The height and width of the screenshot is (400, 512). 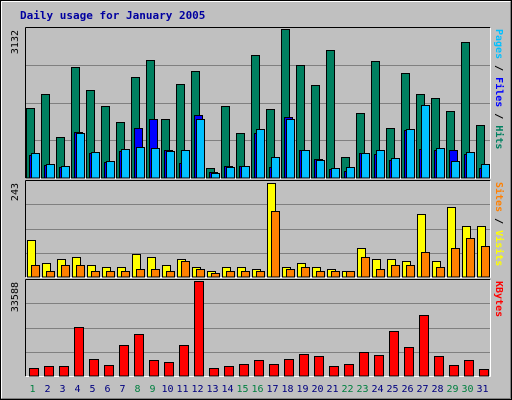 What do you see at coordinates (152, 389) in the screenshot?
I see `x-tick-label-9: 9` at bounding box center [152, 389].